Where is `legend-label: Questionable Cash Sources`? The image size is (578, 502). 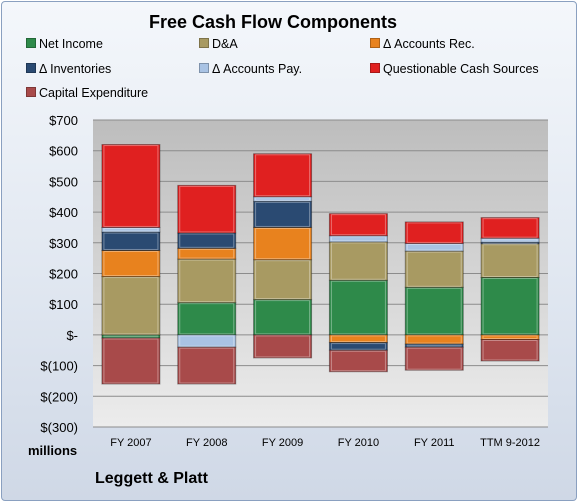
legend-label: Questionable Cash Sources is located at coordinates (461, 69).